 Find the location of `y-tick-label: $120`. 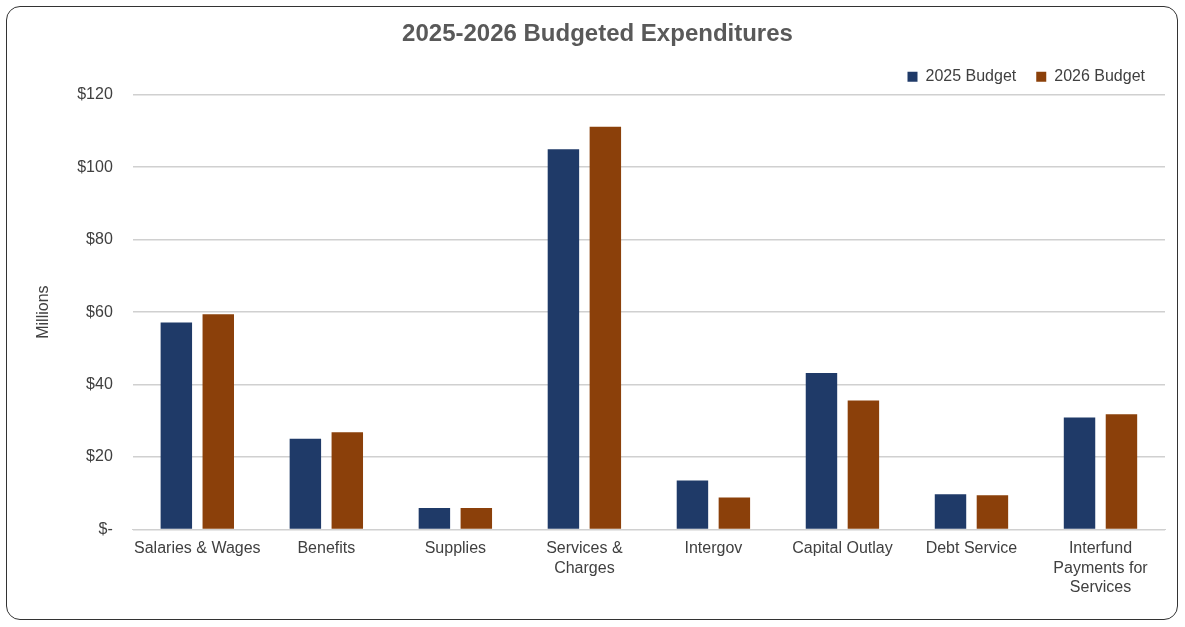

y-tick-label: $120 is located at coordinates (95, 94).